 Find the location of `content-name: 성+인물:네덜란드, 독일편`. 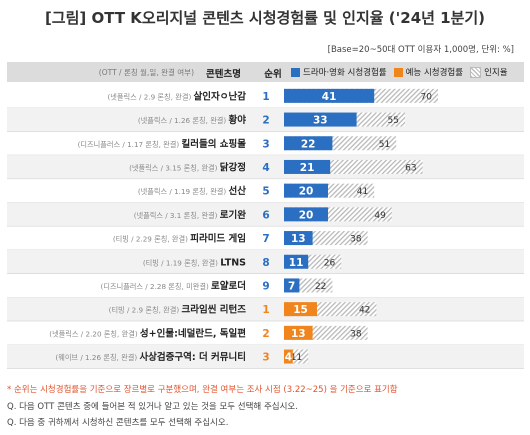

content-name: 성+인물:네덜란드, 독일편 is located at coordinates (193, 333).